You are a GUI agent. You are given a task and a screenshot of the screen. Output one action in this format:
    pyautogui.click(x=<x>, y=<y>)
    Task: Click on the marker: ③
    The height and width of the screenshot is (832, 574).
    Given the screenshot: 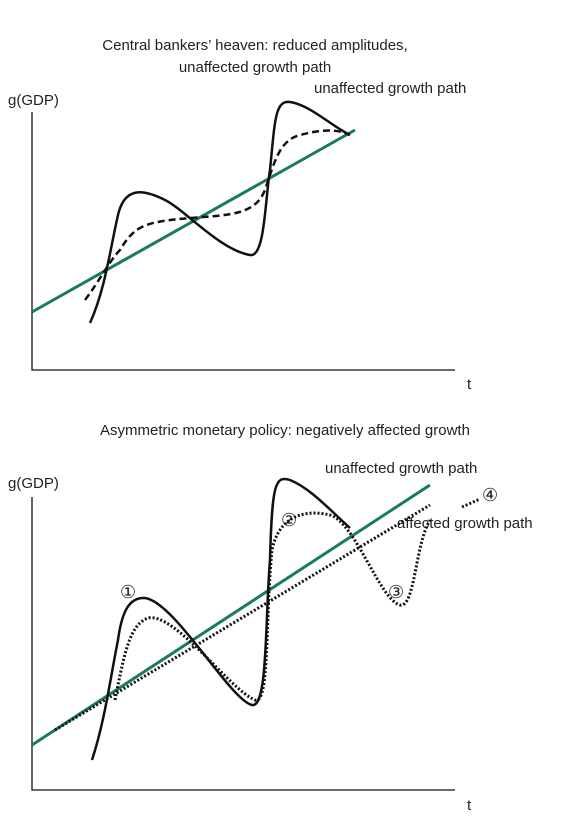 What is the action you would take?
    pyautogui.click(x=396, y=592)
    